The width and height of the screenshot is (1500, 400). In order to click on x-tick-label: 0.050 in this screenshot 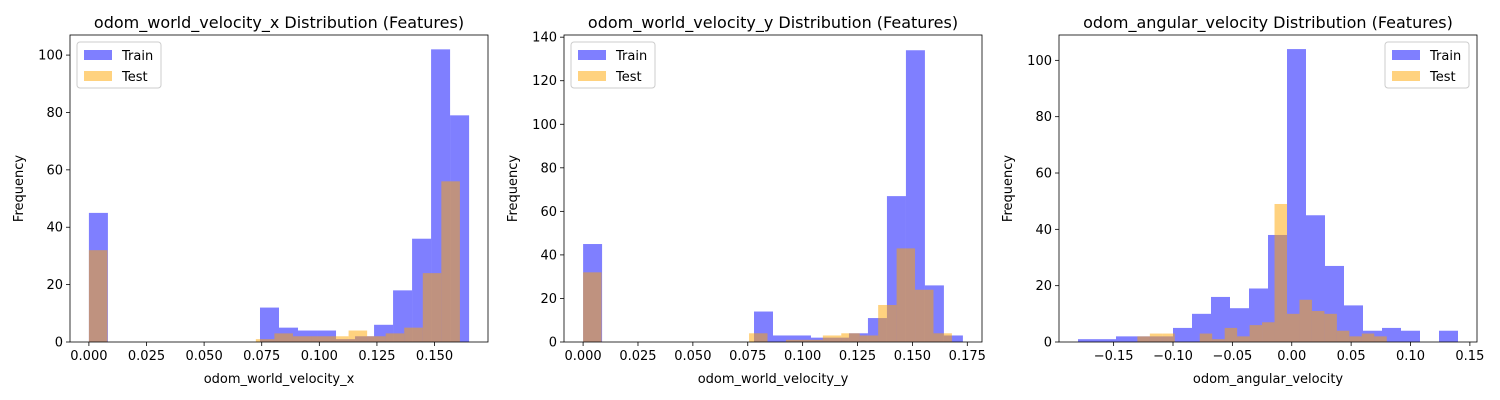, I will do `click(204, 356)`.